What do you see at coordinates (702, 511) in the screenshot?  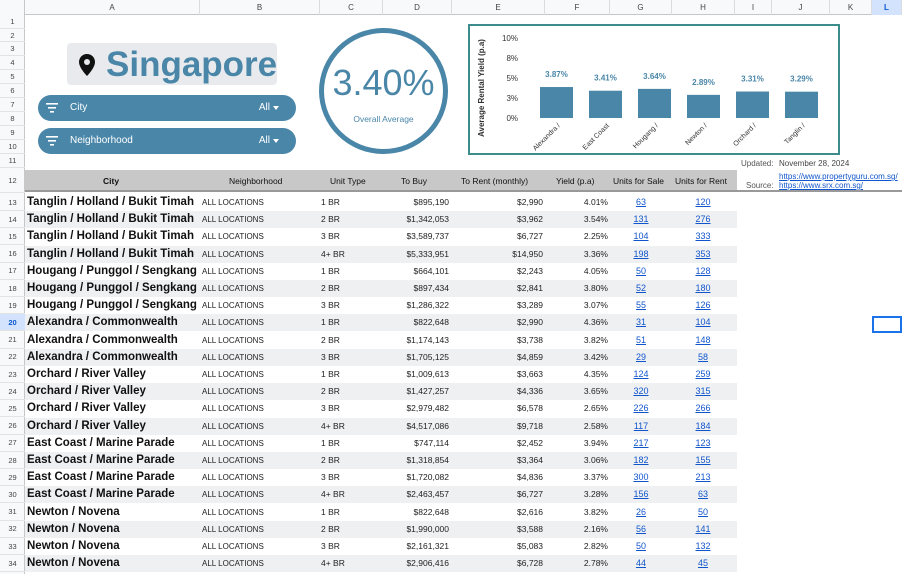 I see `units-for-rent-link: 50` at bounding box center [702, 511].